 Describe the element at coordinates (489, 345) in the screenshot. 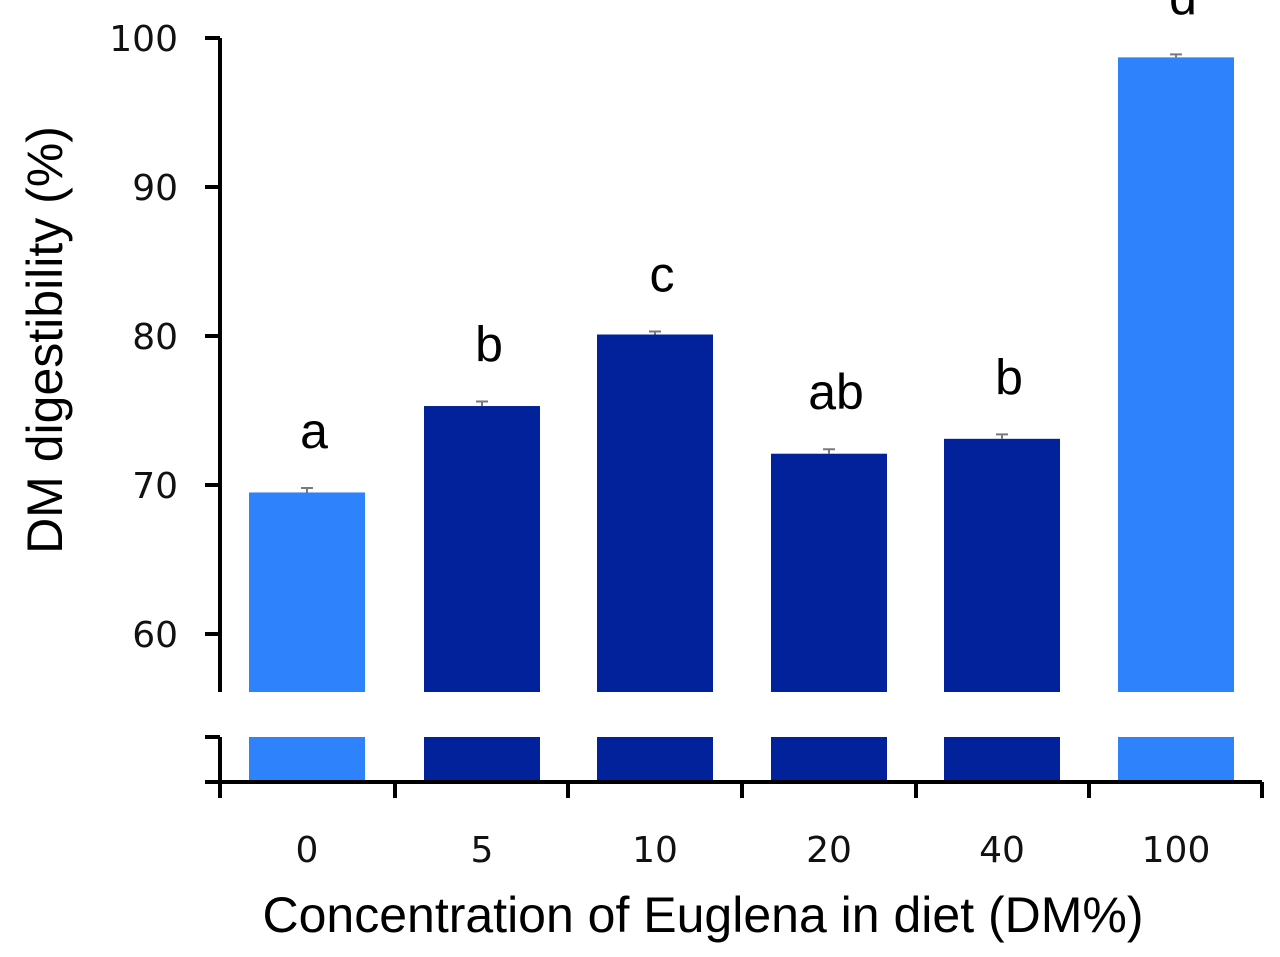

I see `significance-letter-5: b` at that location.